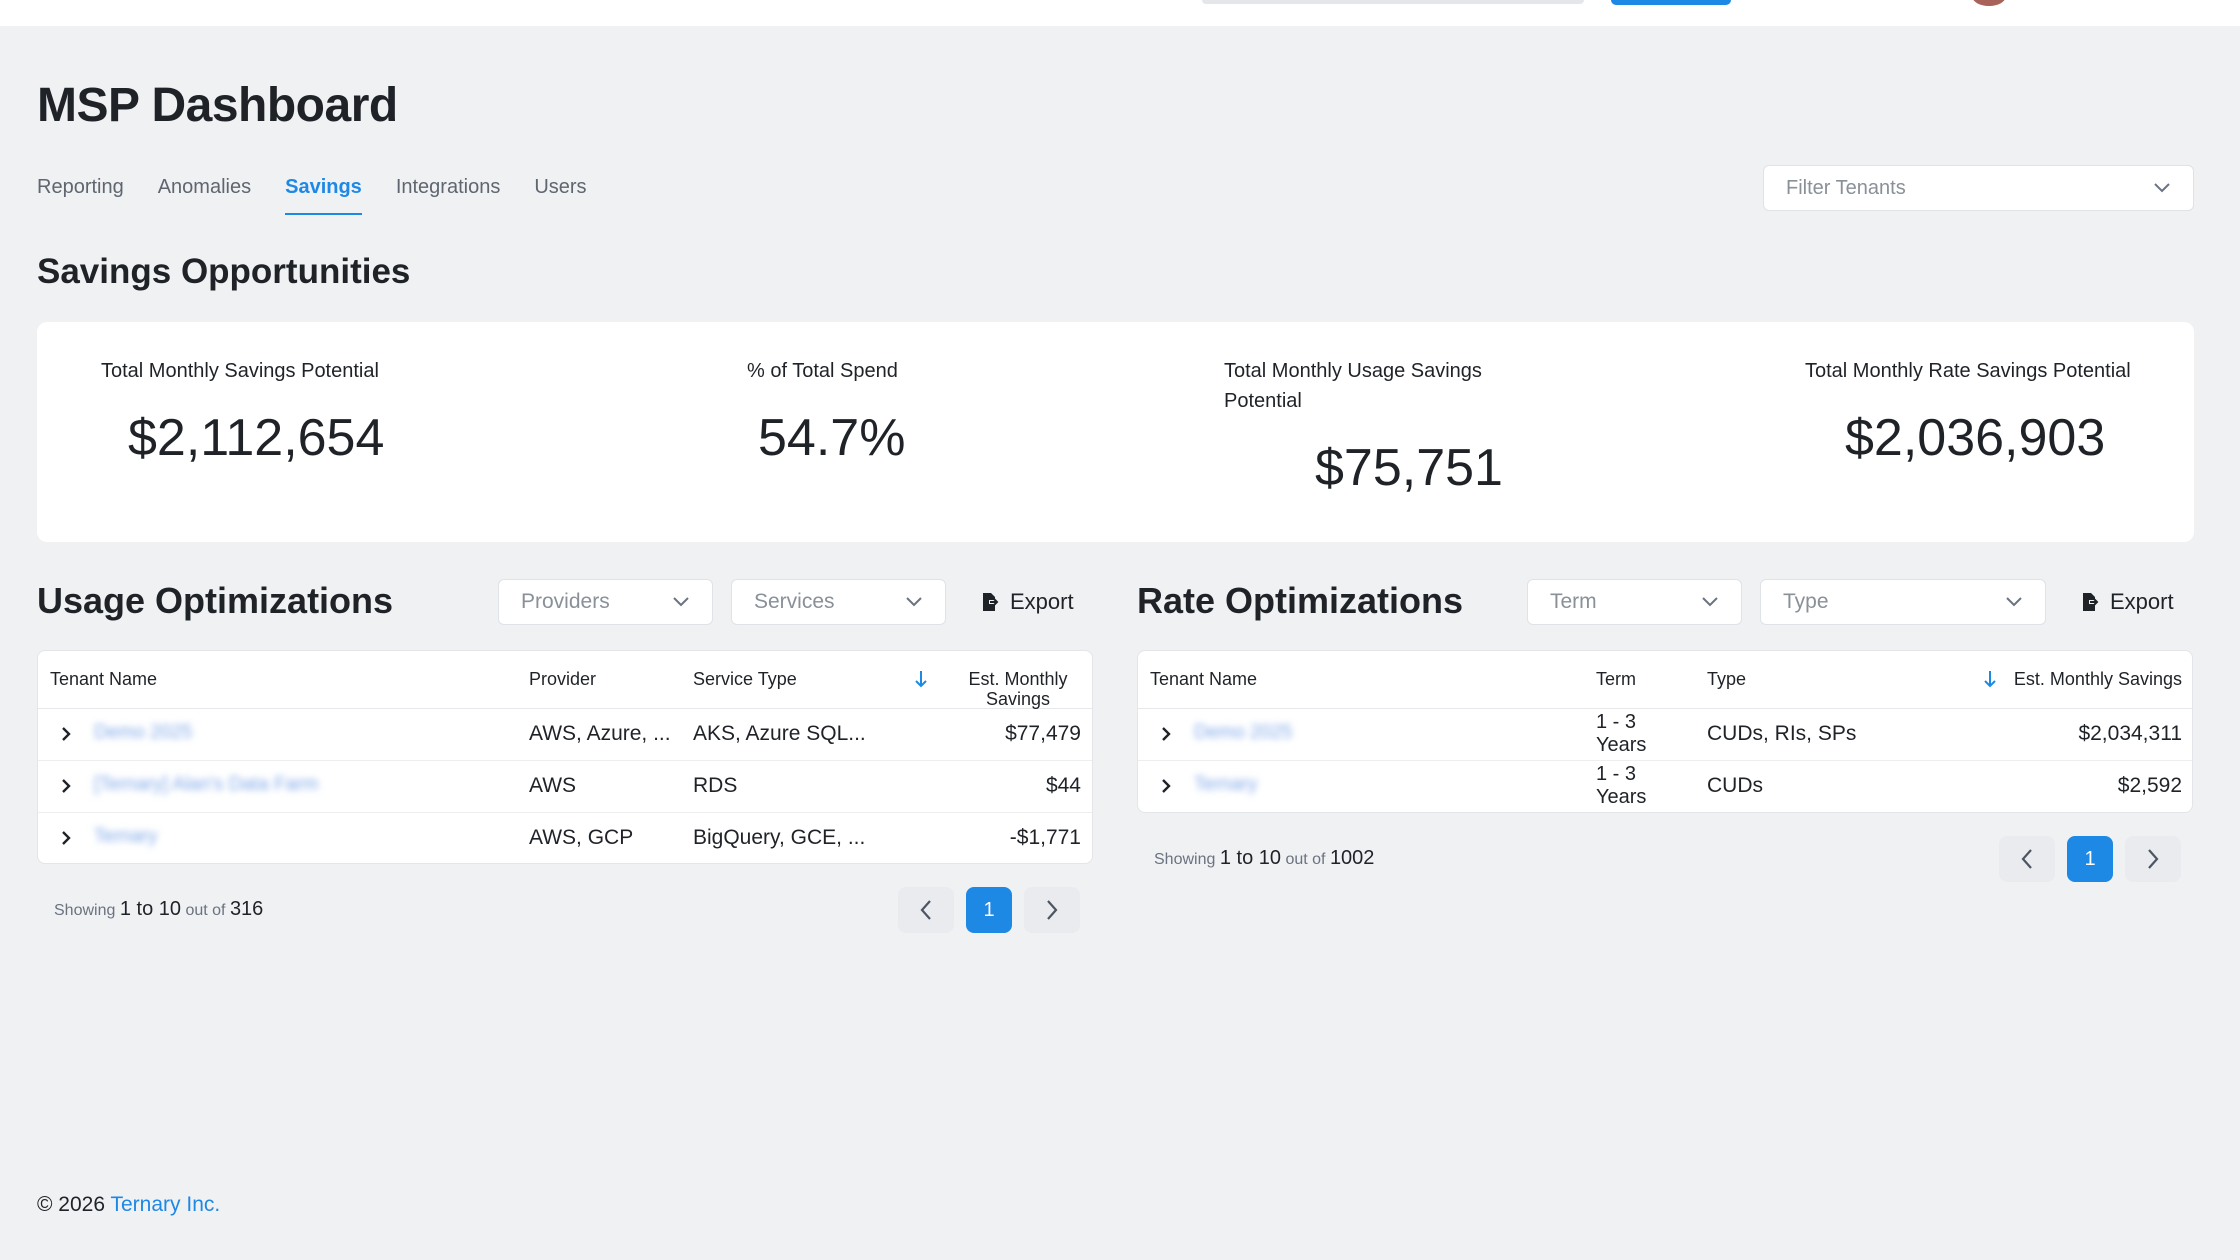 The image size is (2240, 1260). What do you see at coordinates (1045, 837) in the screenshot?
I see `savings-cell: -$1,771` at bounding box center [1045, 837].